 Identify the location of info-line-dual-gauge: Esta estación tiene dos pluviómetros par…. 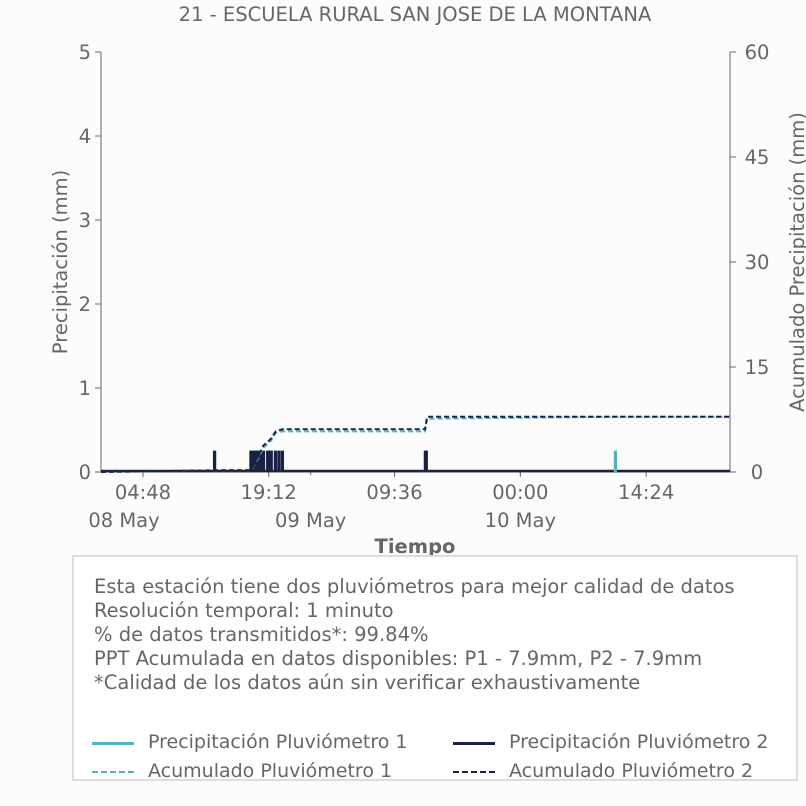
(414, 586).